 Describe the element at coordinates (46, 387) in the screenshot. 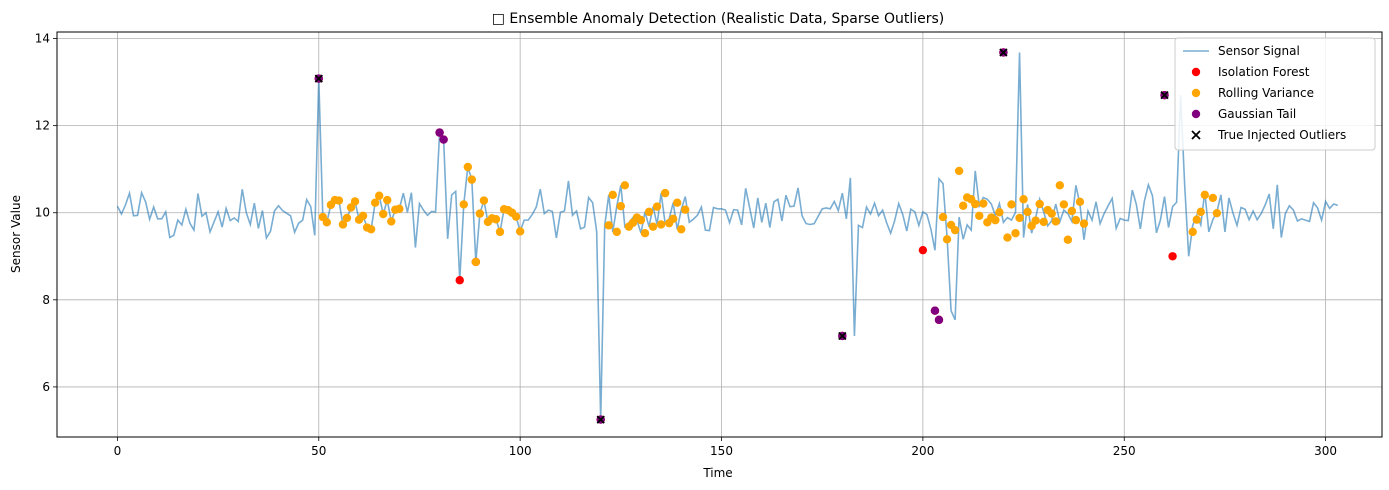

I see `y-tick-label: 6` at that location.